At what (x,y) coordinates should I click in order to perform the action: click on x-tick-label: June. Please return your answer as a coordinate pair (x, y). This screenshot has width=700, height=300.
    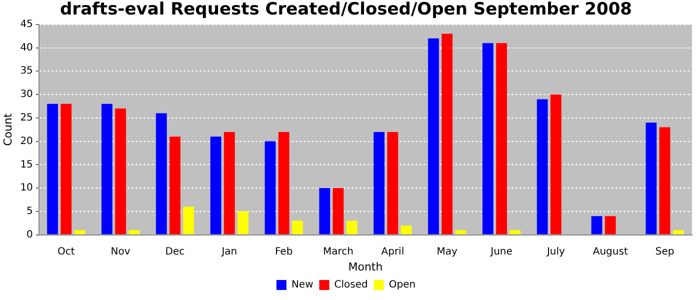
    Looking at the image, I should click on (501, 252).